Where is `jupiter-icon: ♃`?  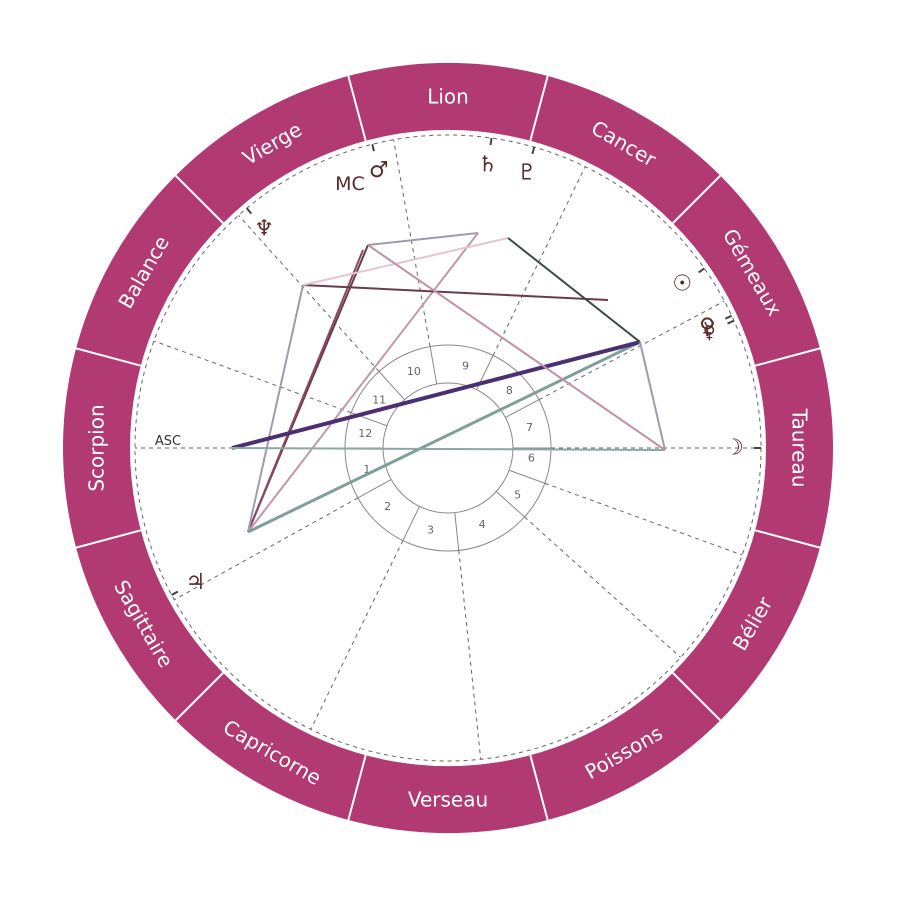 jupiter-icon: ♃ is located at coordinates (196, 582).